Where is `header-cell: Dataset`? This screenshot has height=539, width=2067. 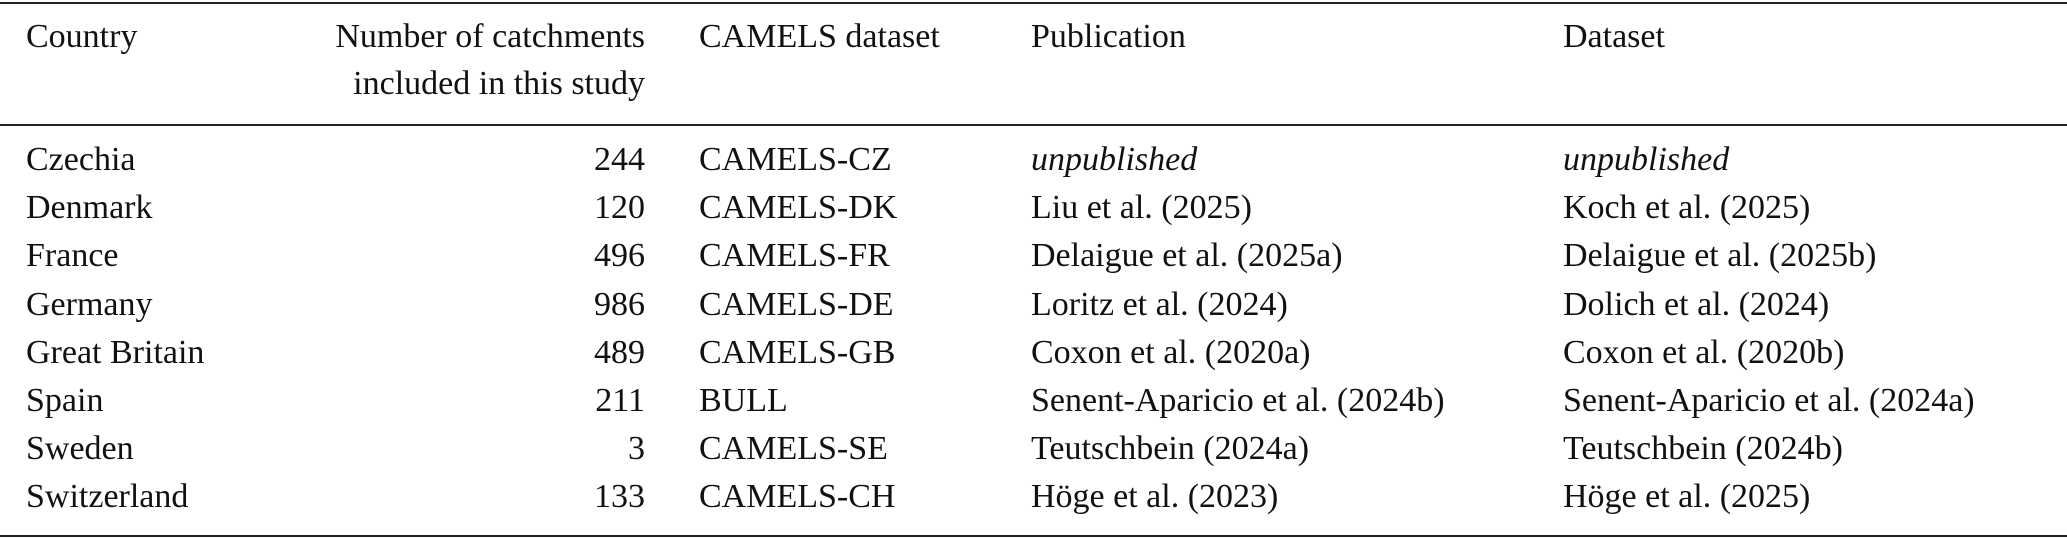
header-cell: Dataset is located at coordinates (1614, 36).